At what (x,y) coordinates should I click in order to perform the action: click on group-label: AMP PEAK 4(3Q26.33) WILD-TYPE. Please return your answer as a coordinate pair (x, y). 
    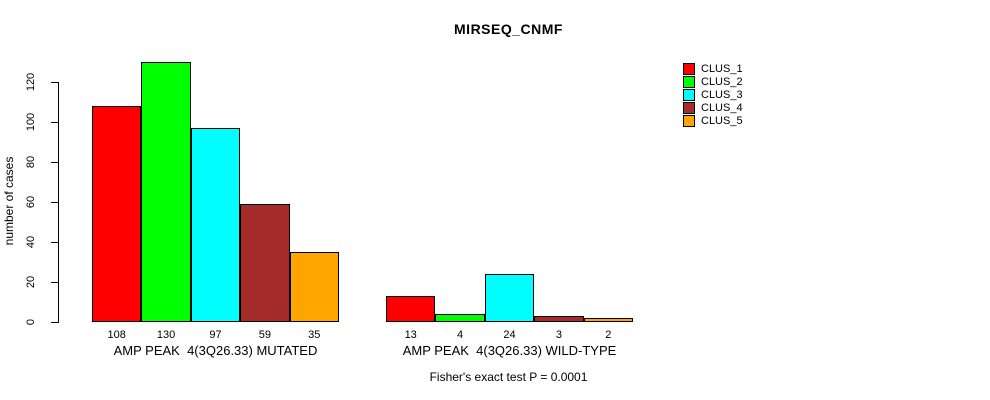
    Looking at the image, I should click on (509, 350).